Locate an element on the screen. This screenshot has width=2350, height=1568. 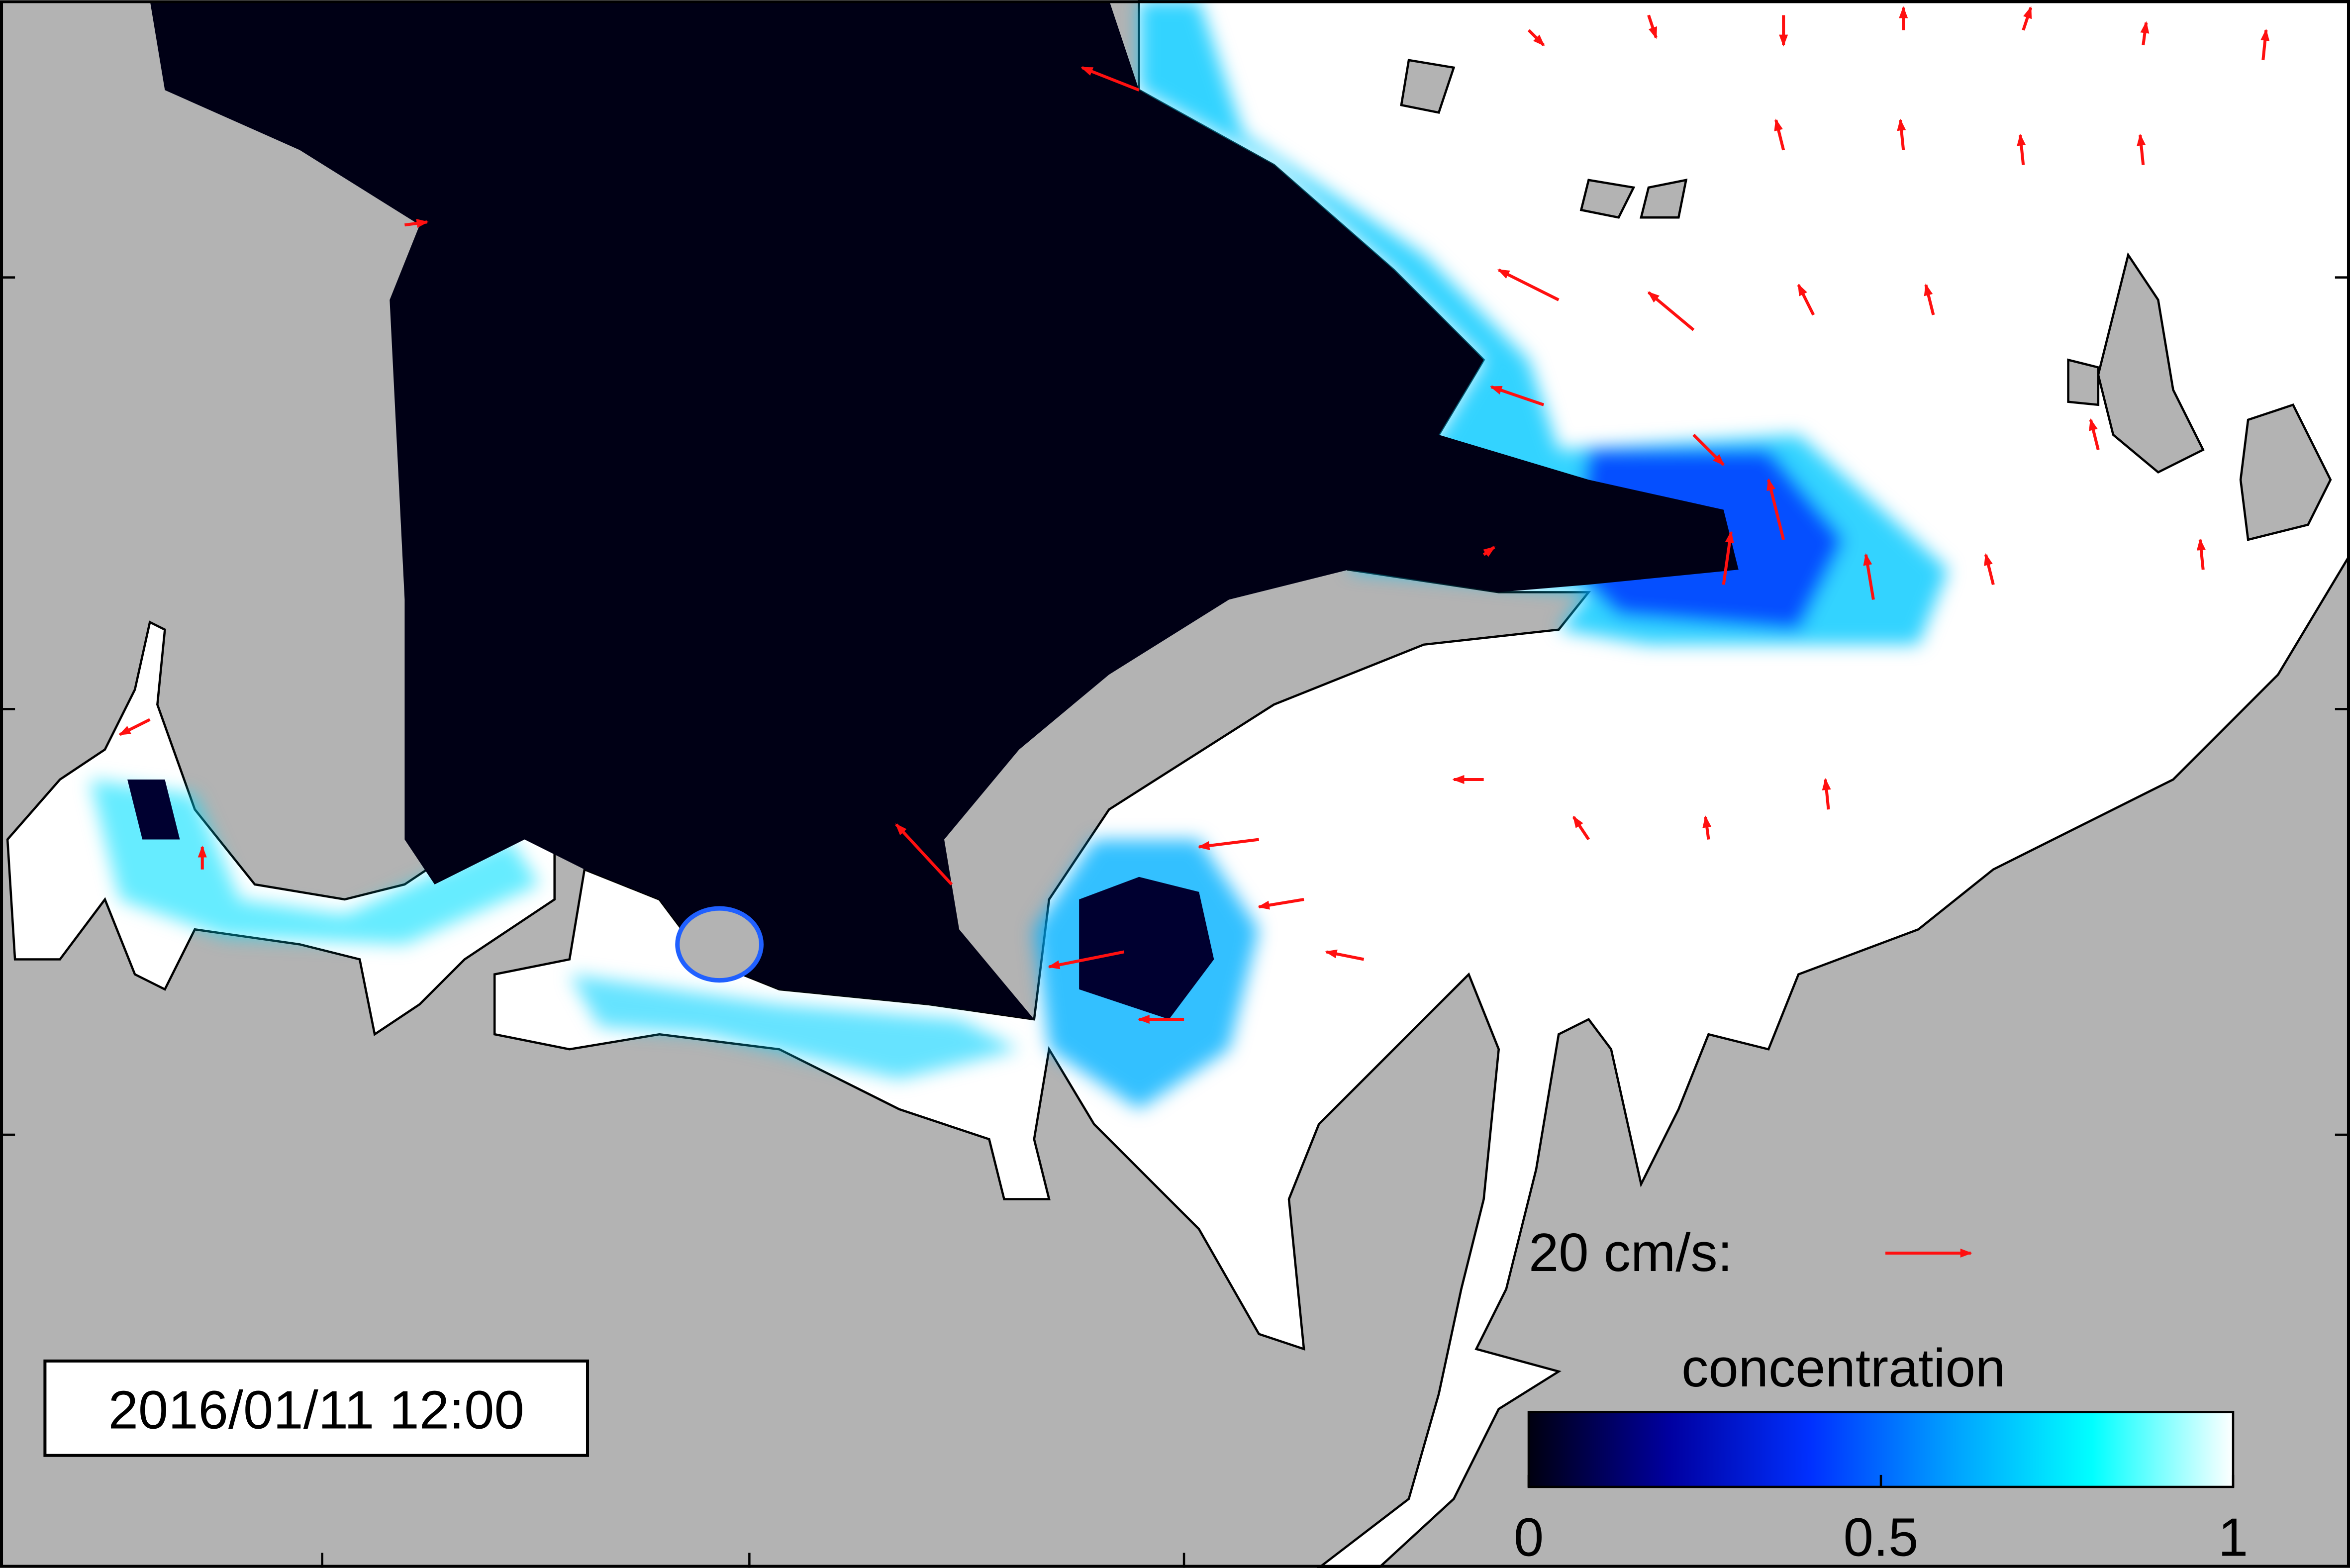
island is located at coordinates (719, 944).